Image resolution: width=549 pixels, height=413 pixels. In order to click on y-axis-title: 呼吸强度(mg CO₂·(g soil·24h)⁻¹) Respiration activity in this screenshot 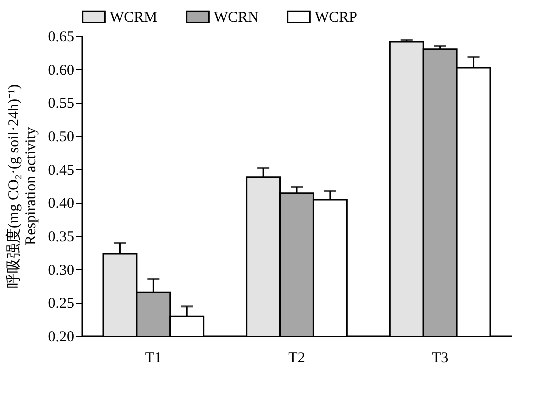, I will do `click(22, 186)`.